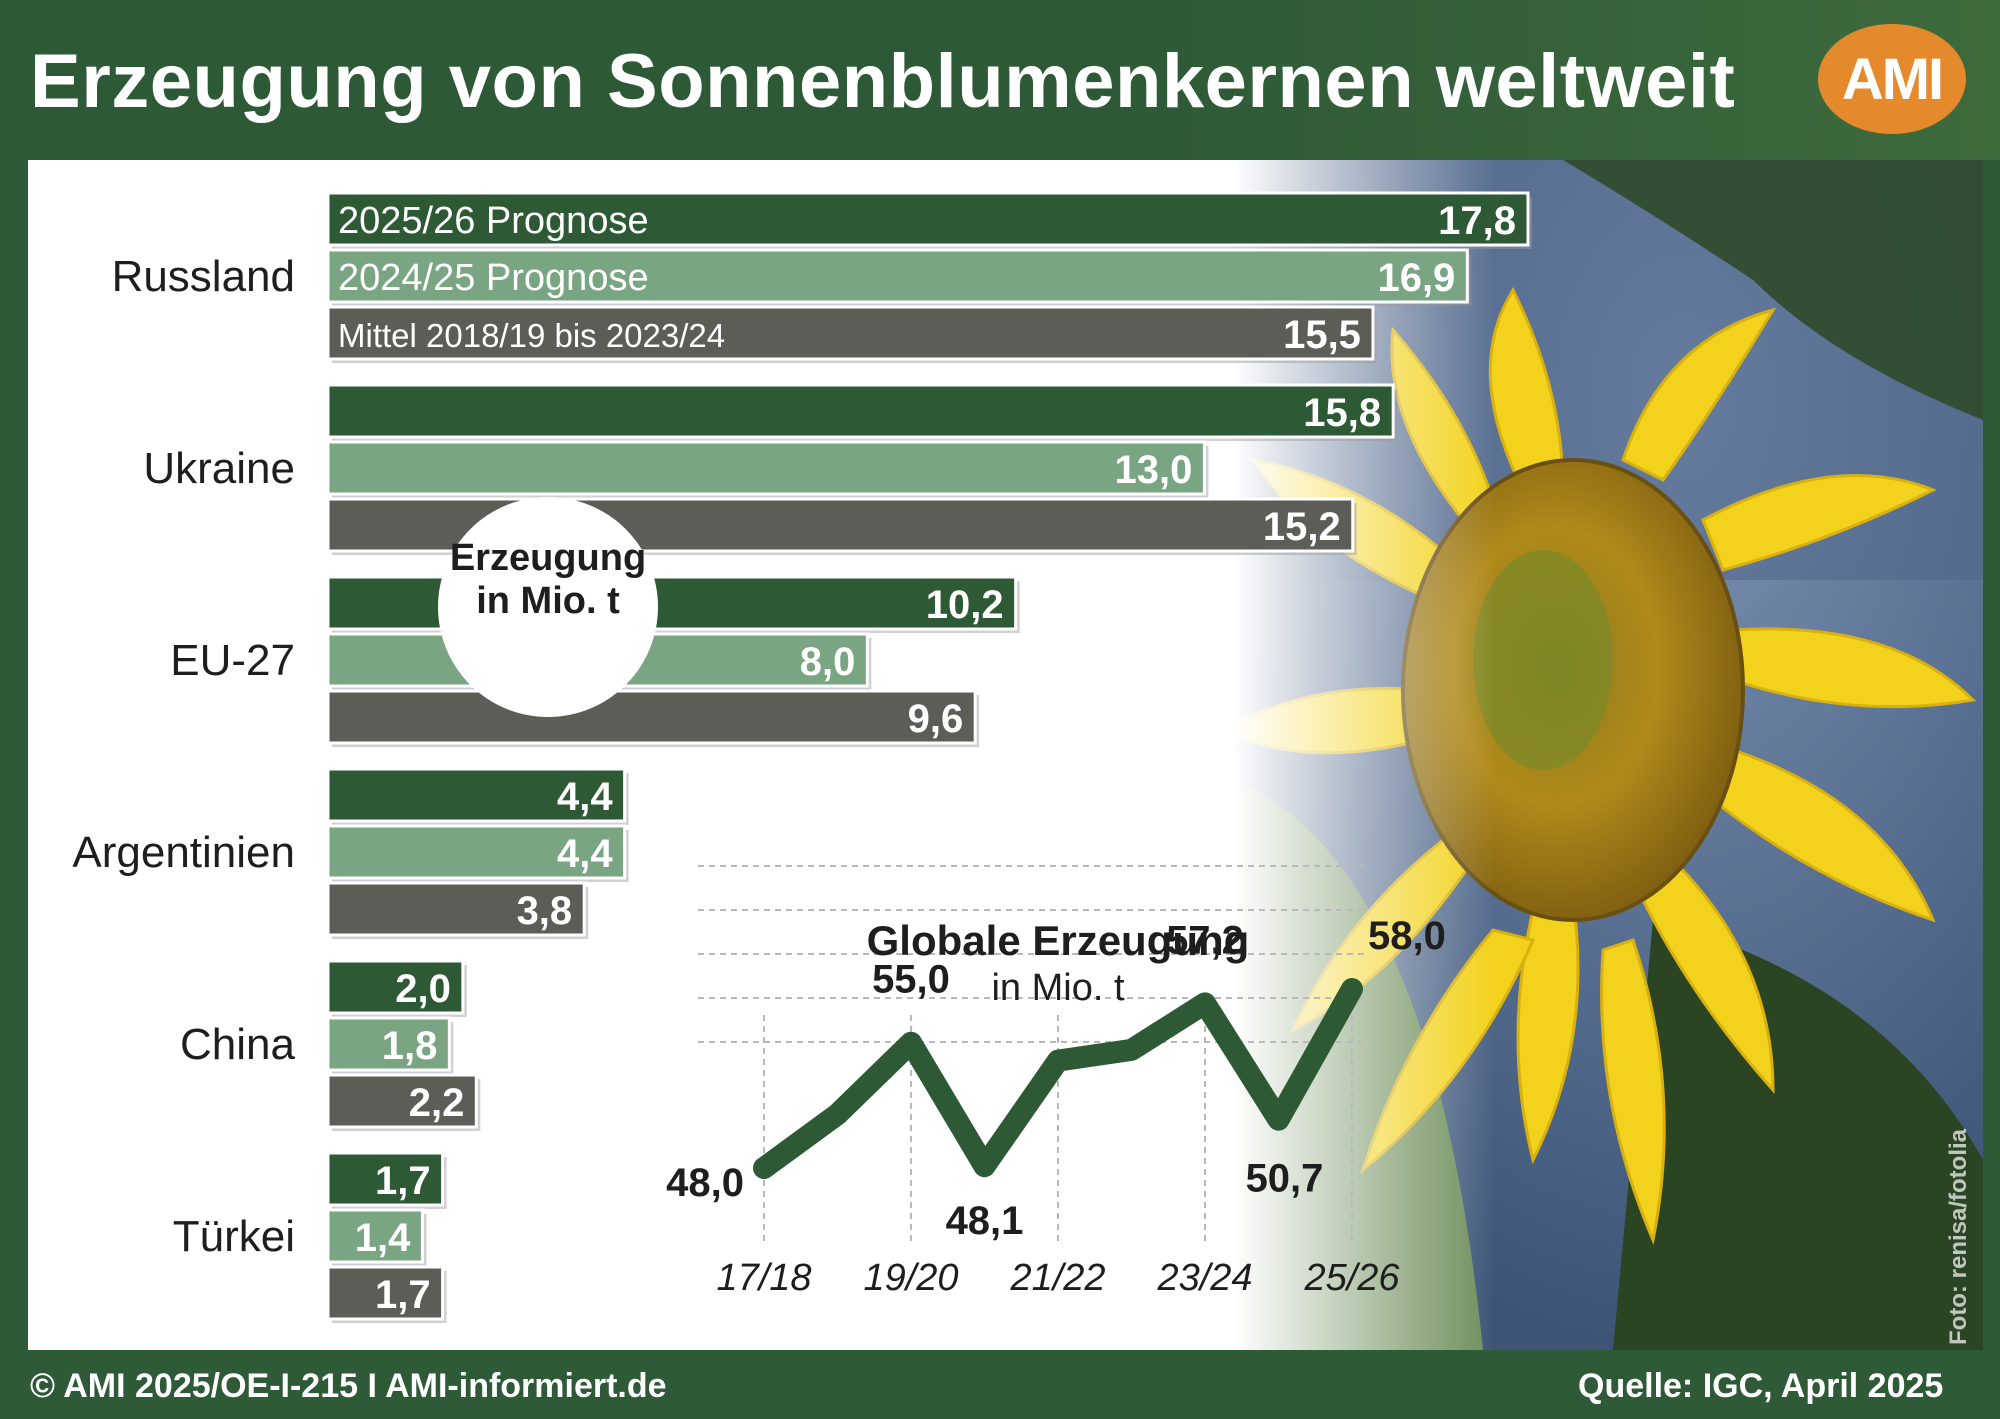 The height and width of the screenshot is (1419, 2000). Describe the element at coordinates (183, 852) in the screenshot. I see `category-label: Argentinien` at that location.